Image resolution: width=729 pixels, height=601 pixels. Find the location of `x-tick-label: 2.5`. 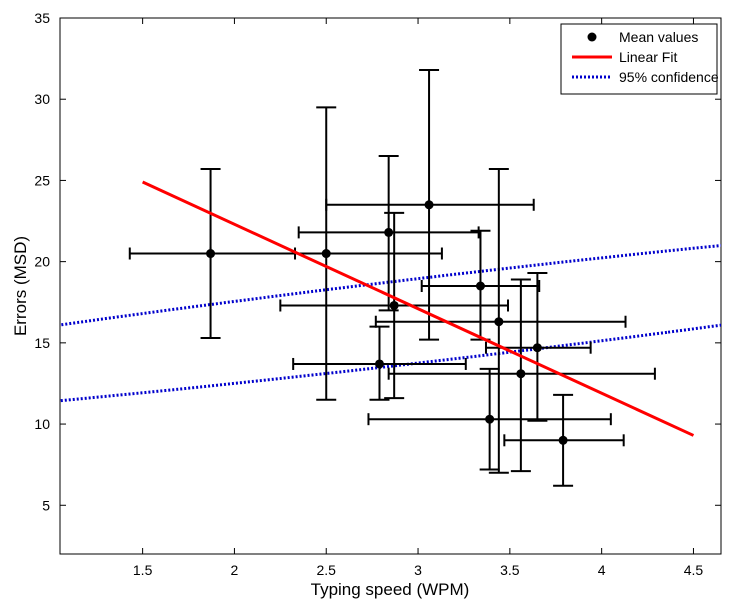

x-tick-label: 2.5 is located at coordinates (327, 570).